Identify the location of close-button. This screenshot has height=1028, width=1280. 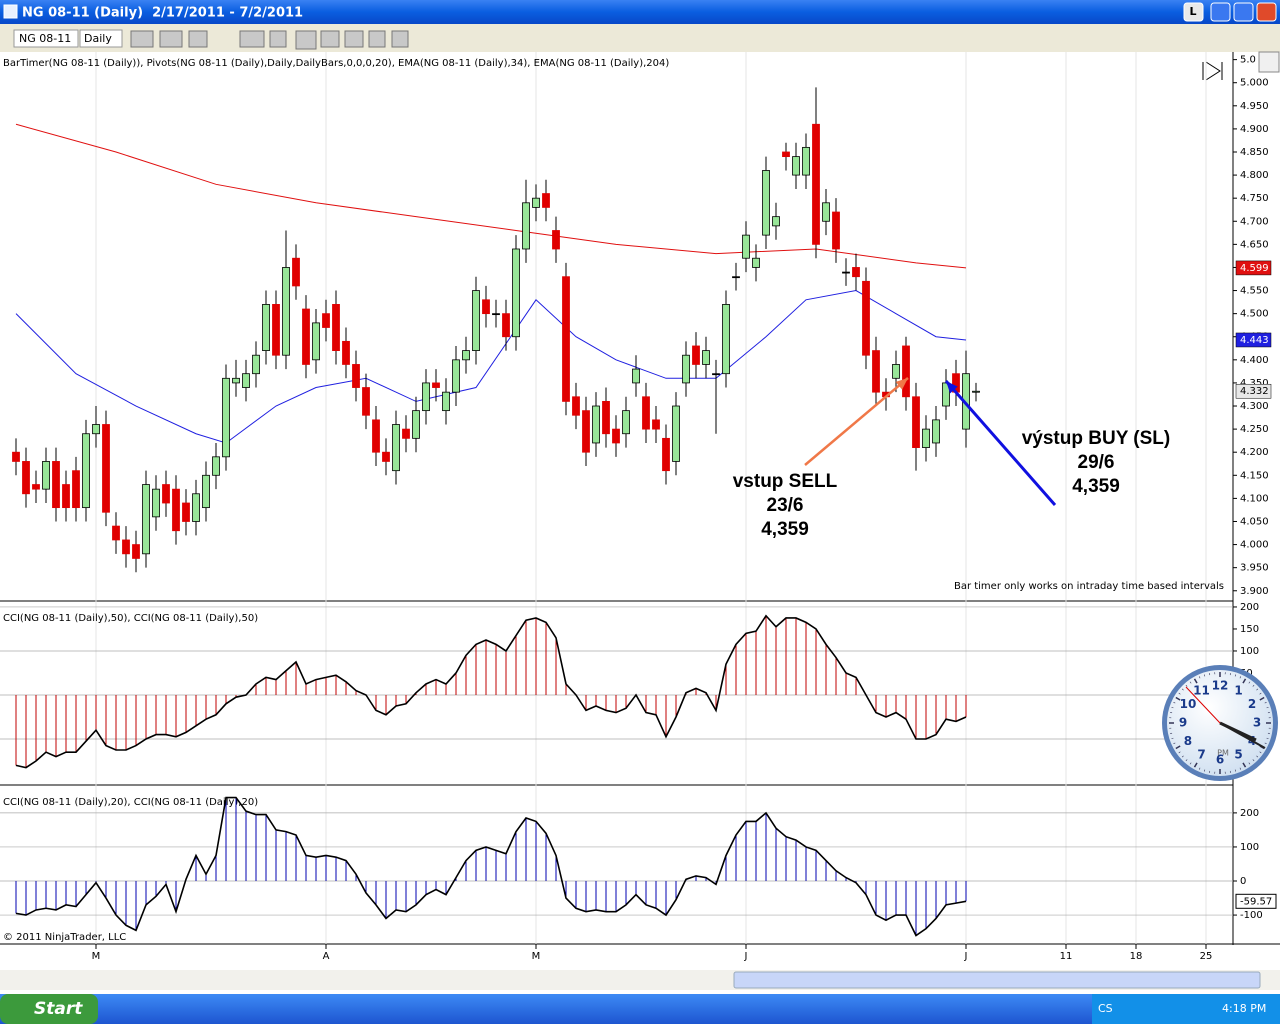
(1266, 12).